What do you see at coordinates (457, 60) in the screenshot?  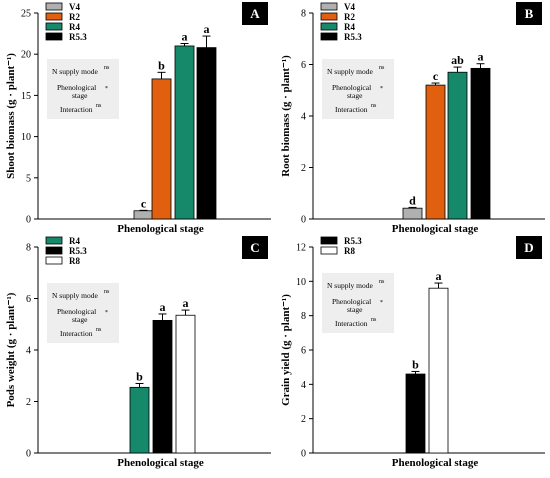 I see `significance-letter: ab` at bounding box center [457, 60].